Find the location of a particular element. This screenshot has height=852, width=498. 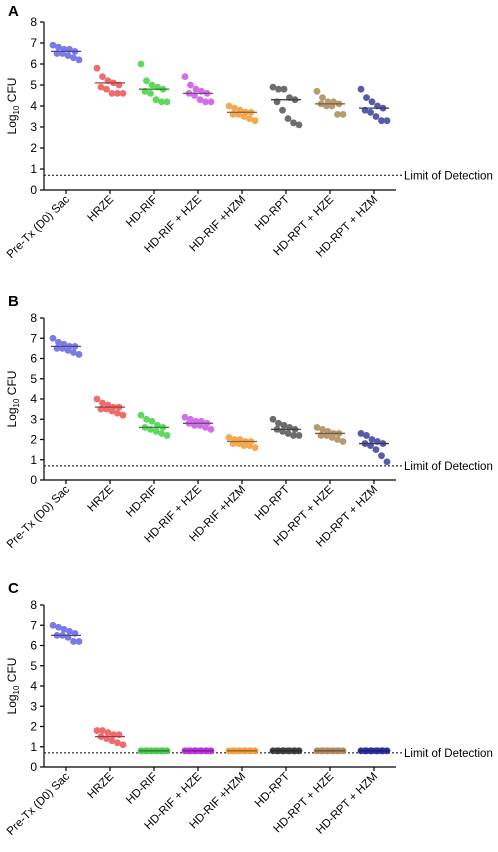

panel-label: A is located at coordinates (13, 11).